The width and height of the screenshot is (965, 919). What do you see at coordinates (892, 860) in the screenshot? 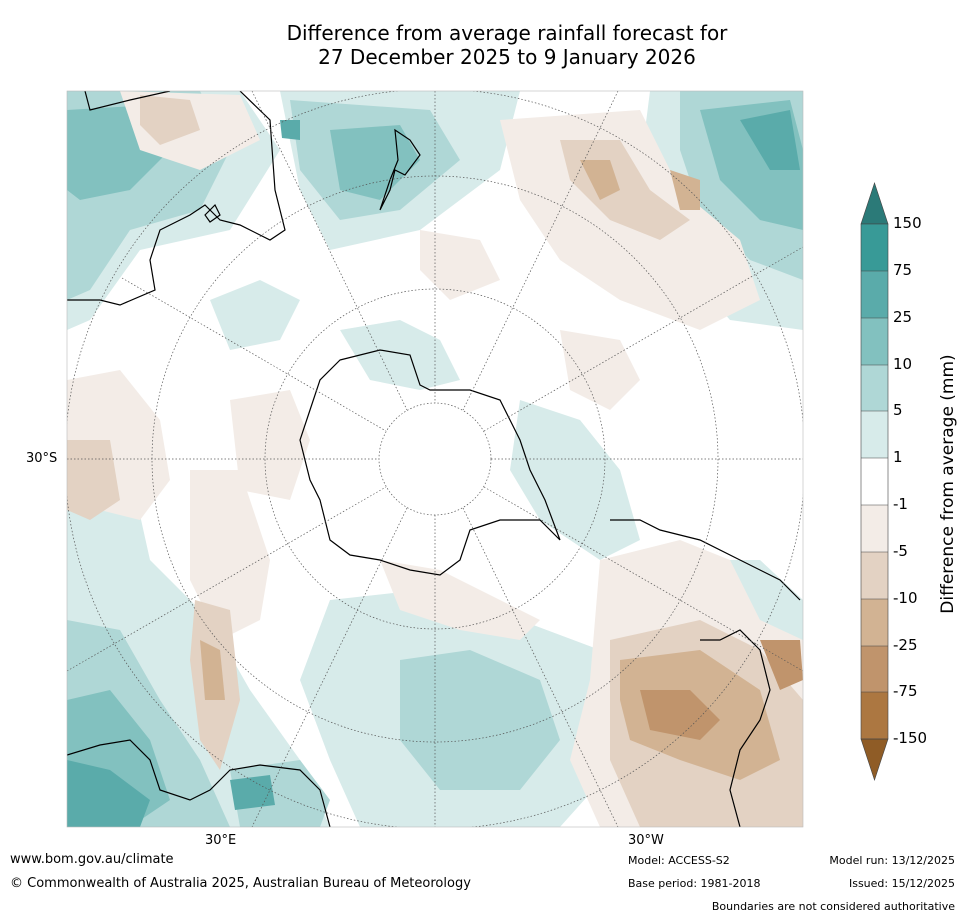
I see `footer-model-run: Model run: 13/12/2025` at bounding box center [892, 860].